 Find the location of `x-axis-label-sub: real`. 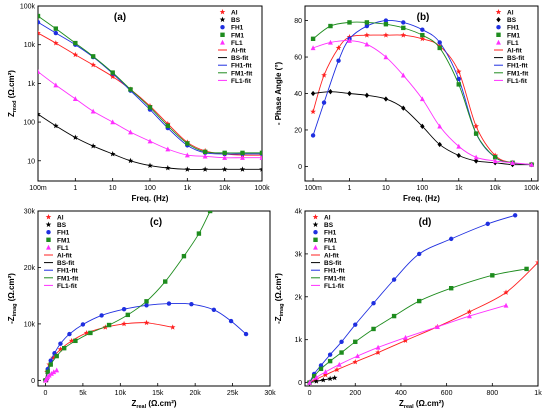

x-axis-label-sub: real is located at coordinates (141, 407).